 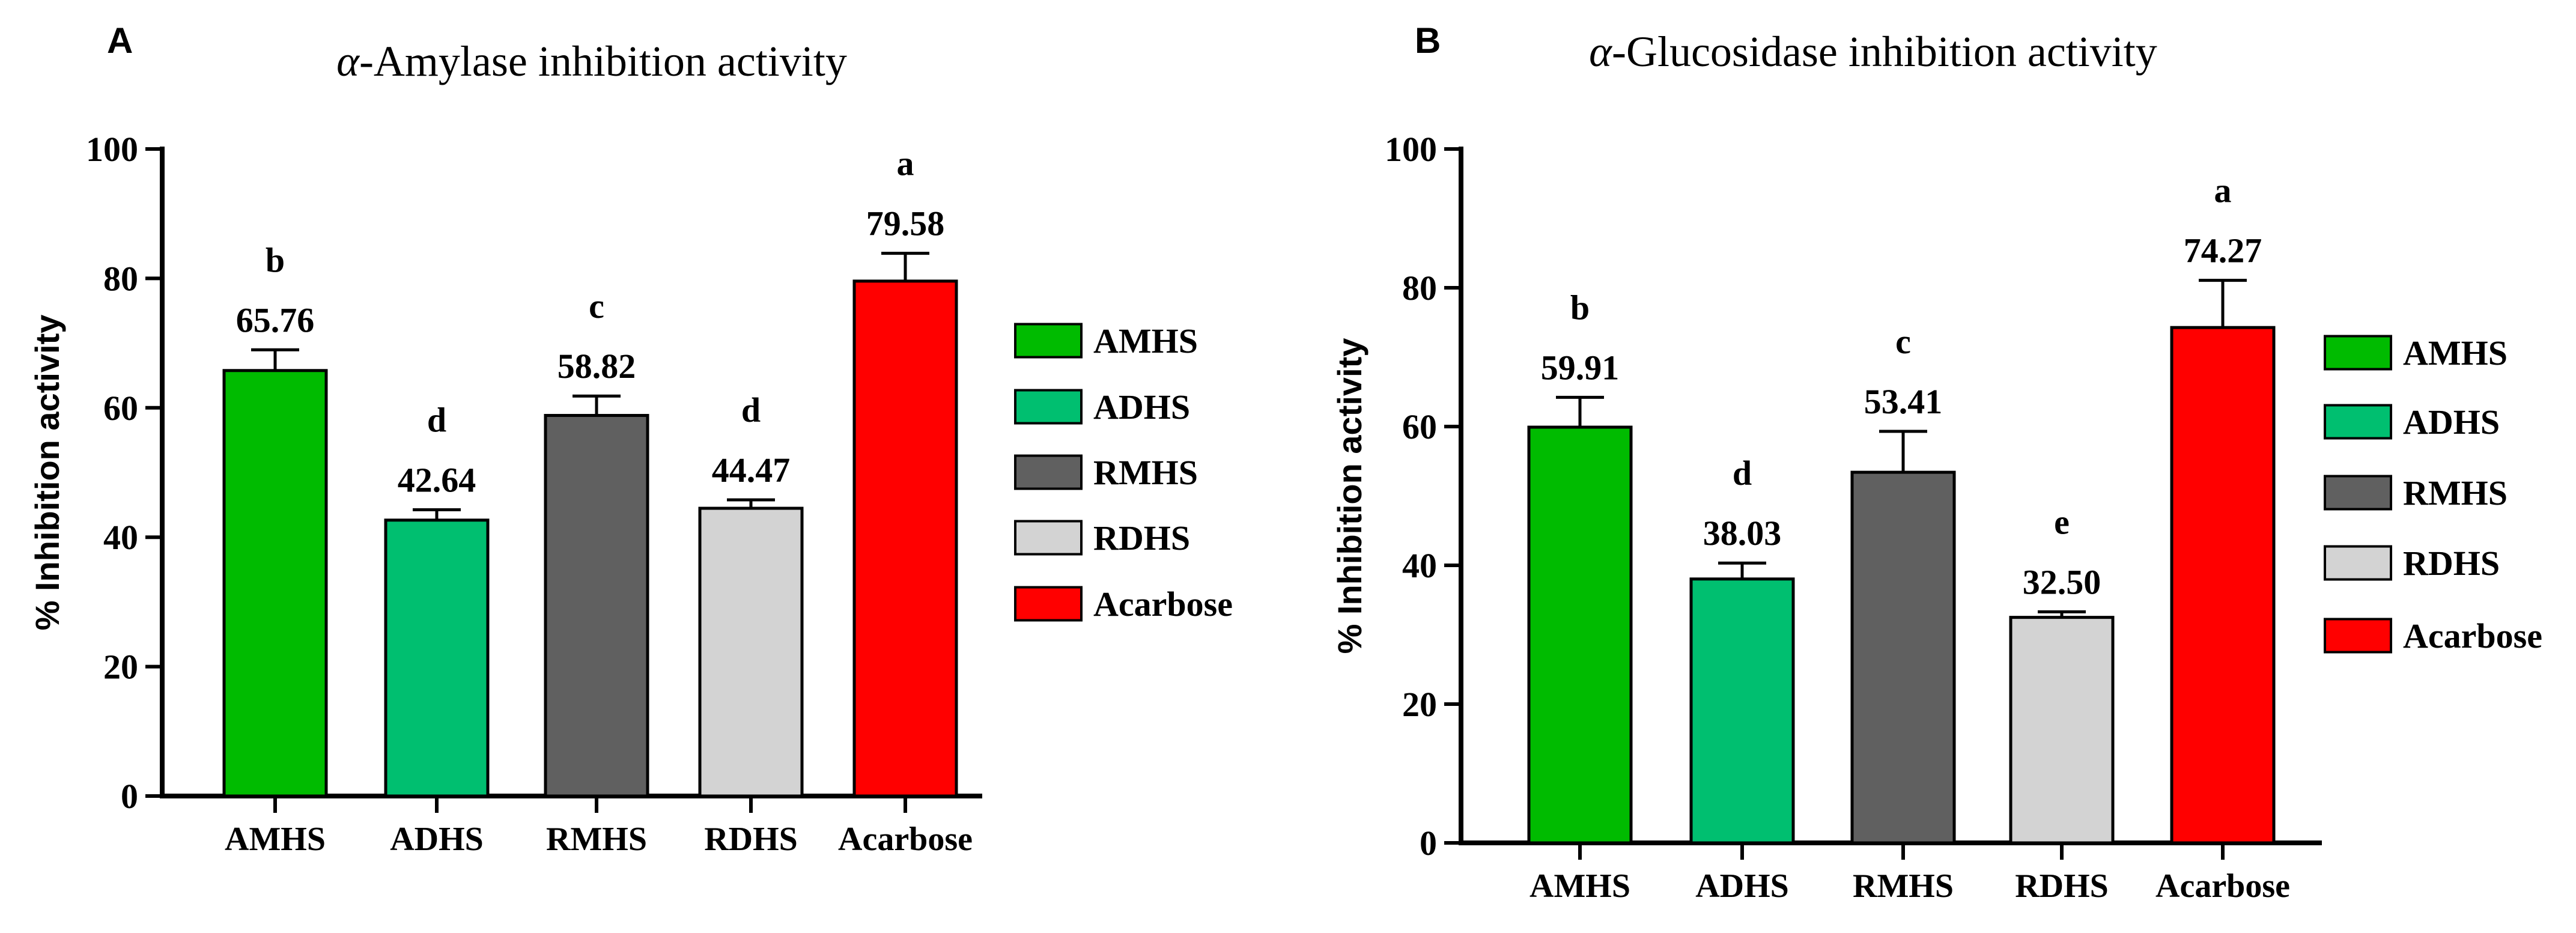 I want to click on value-label-acarbose: 74.27, so click(x=2223, y=250).